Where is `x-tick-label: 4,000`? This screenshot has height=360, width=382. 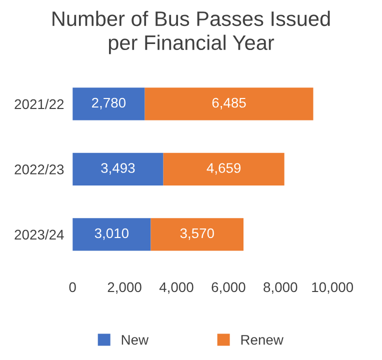
x-tick-label: 4,000 is located at coordinates (176, 288).